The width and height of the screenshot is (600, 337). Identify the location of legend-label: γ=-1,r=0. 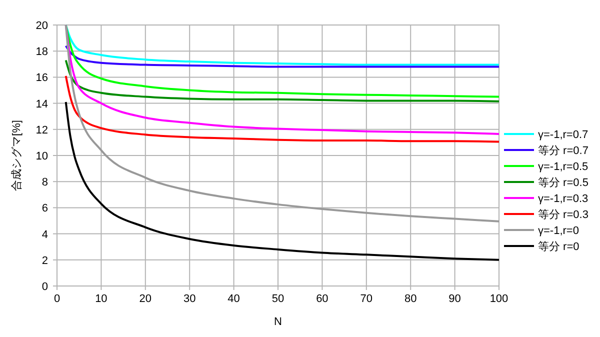
(558, 231).